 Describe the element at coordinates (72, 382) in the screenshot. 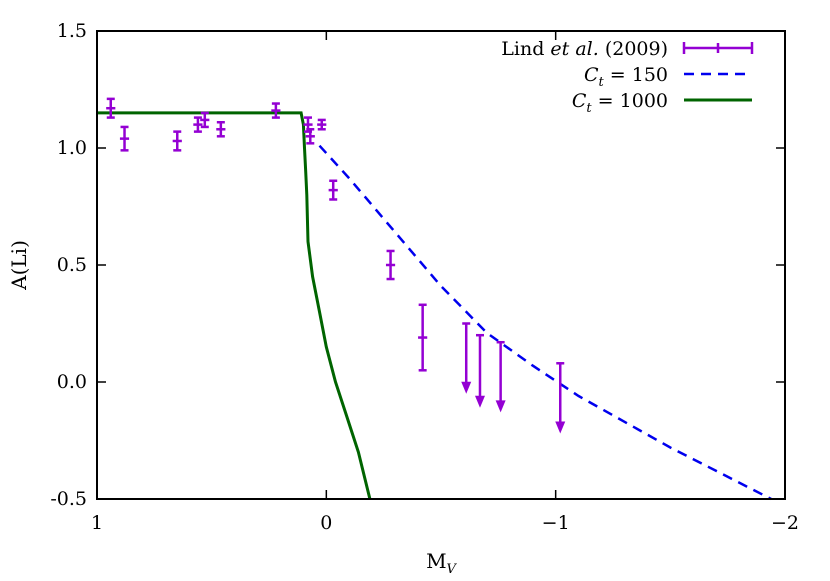

I see `y-tick-label-1: 0.0` at that location.